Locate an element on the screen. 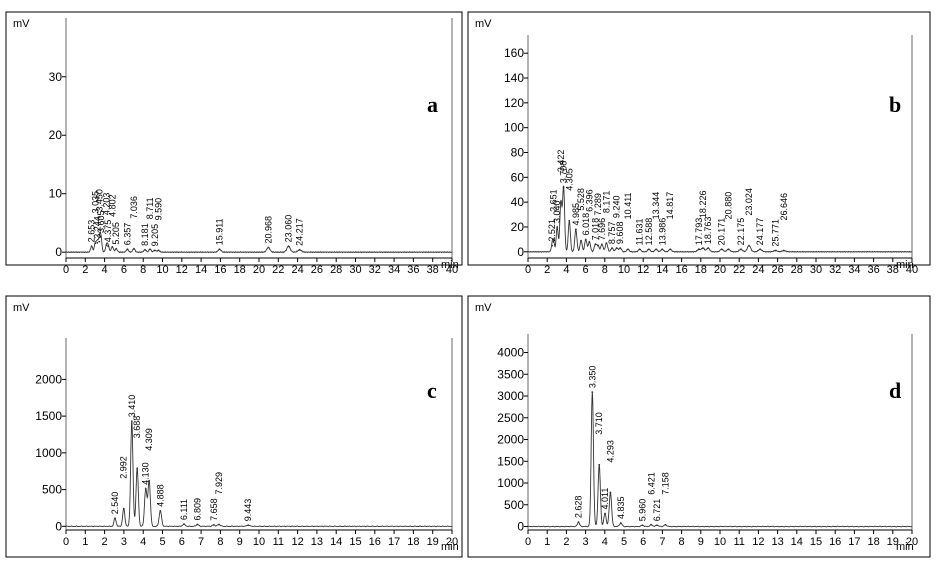  chart-d-peak-label: 2.628 is located at coordinates (578, 507).